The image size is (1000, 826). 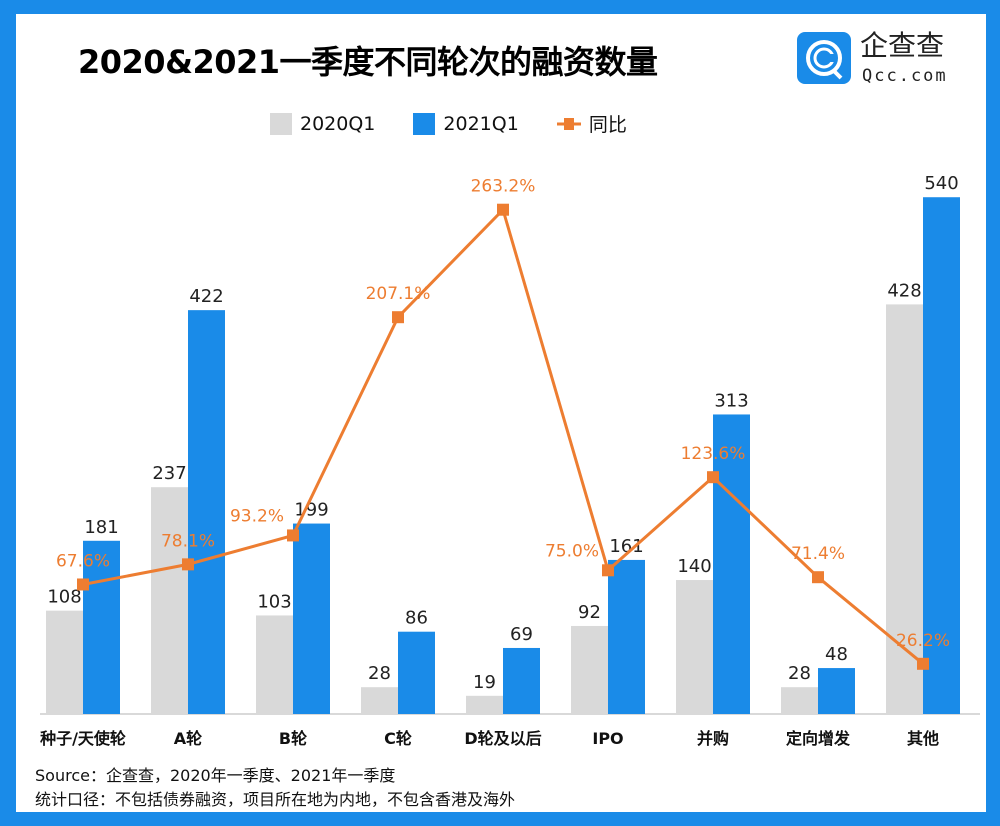 I want to click on yoy-label: 75.0%, so click(x=572, y=551).